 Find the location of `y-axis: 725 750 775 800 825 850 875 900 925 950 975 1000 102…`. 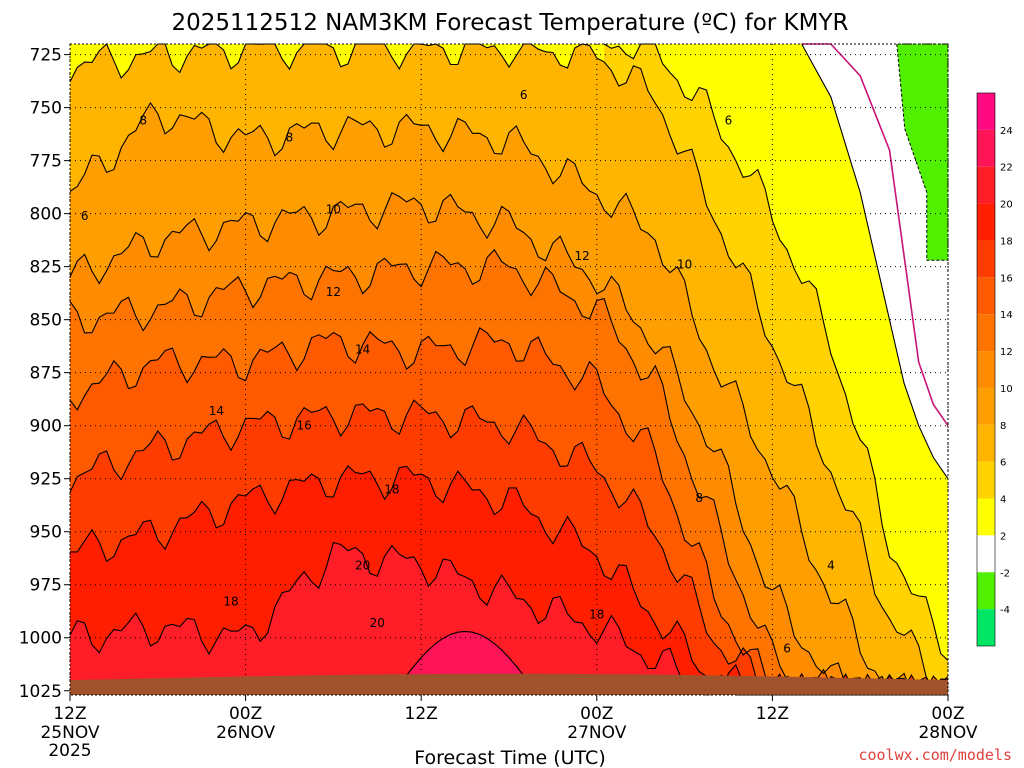

y-axis: 725 750 775 800 825 850 875 900 925 950 975 1000 102… is located at coordinates (44, 374).